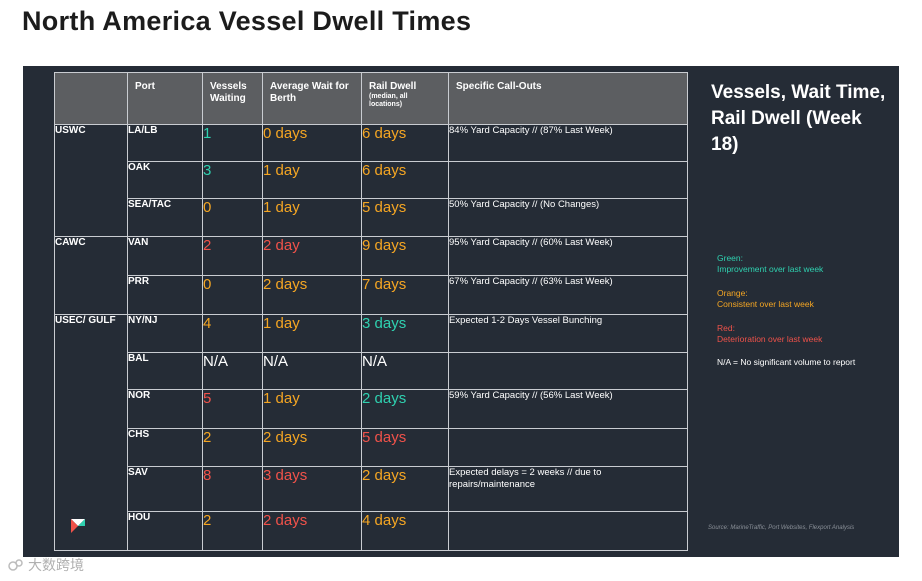 The height and width of the screenshot is (581, 922). Describe the element at coordinates (568, 409) in the screenshot. I see `callout-cell: 59% Yard Capacity // (56% Last Week)` at that location.